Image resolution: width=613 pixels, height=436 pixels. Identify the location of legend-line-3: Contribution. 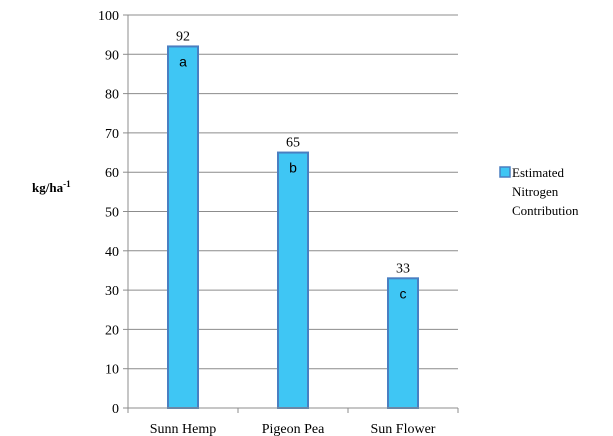
(545, 210).